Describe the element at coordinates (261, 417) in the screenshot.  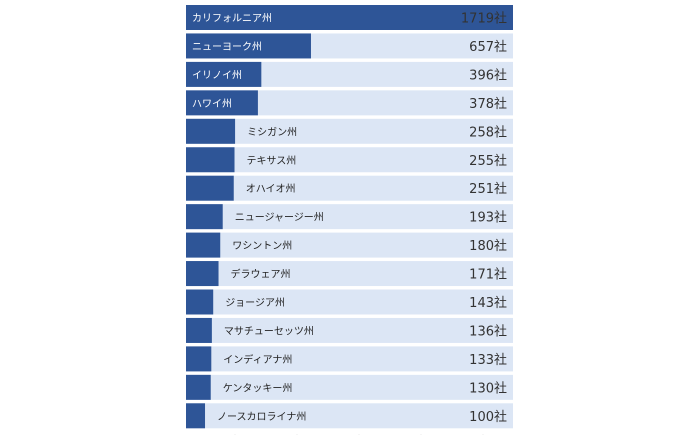
I see `category-label: ノースカロライナ州` at that location.